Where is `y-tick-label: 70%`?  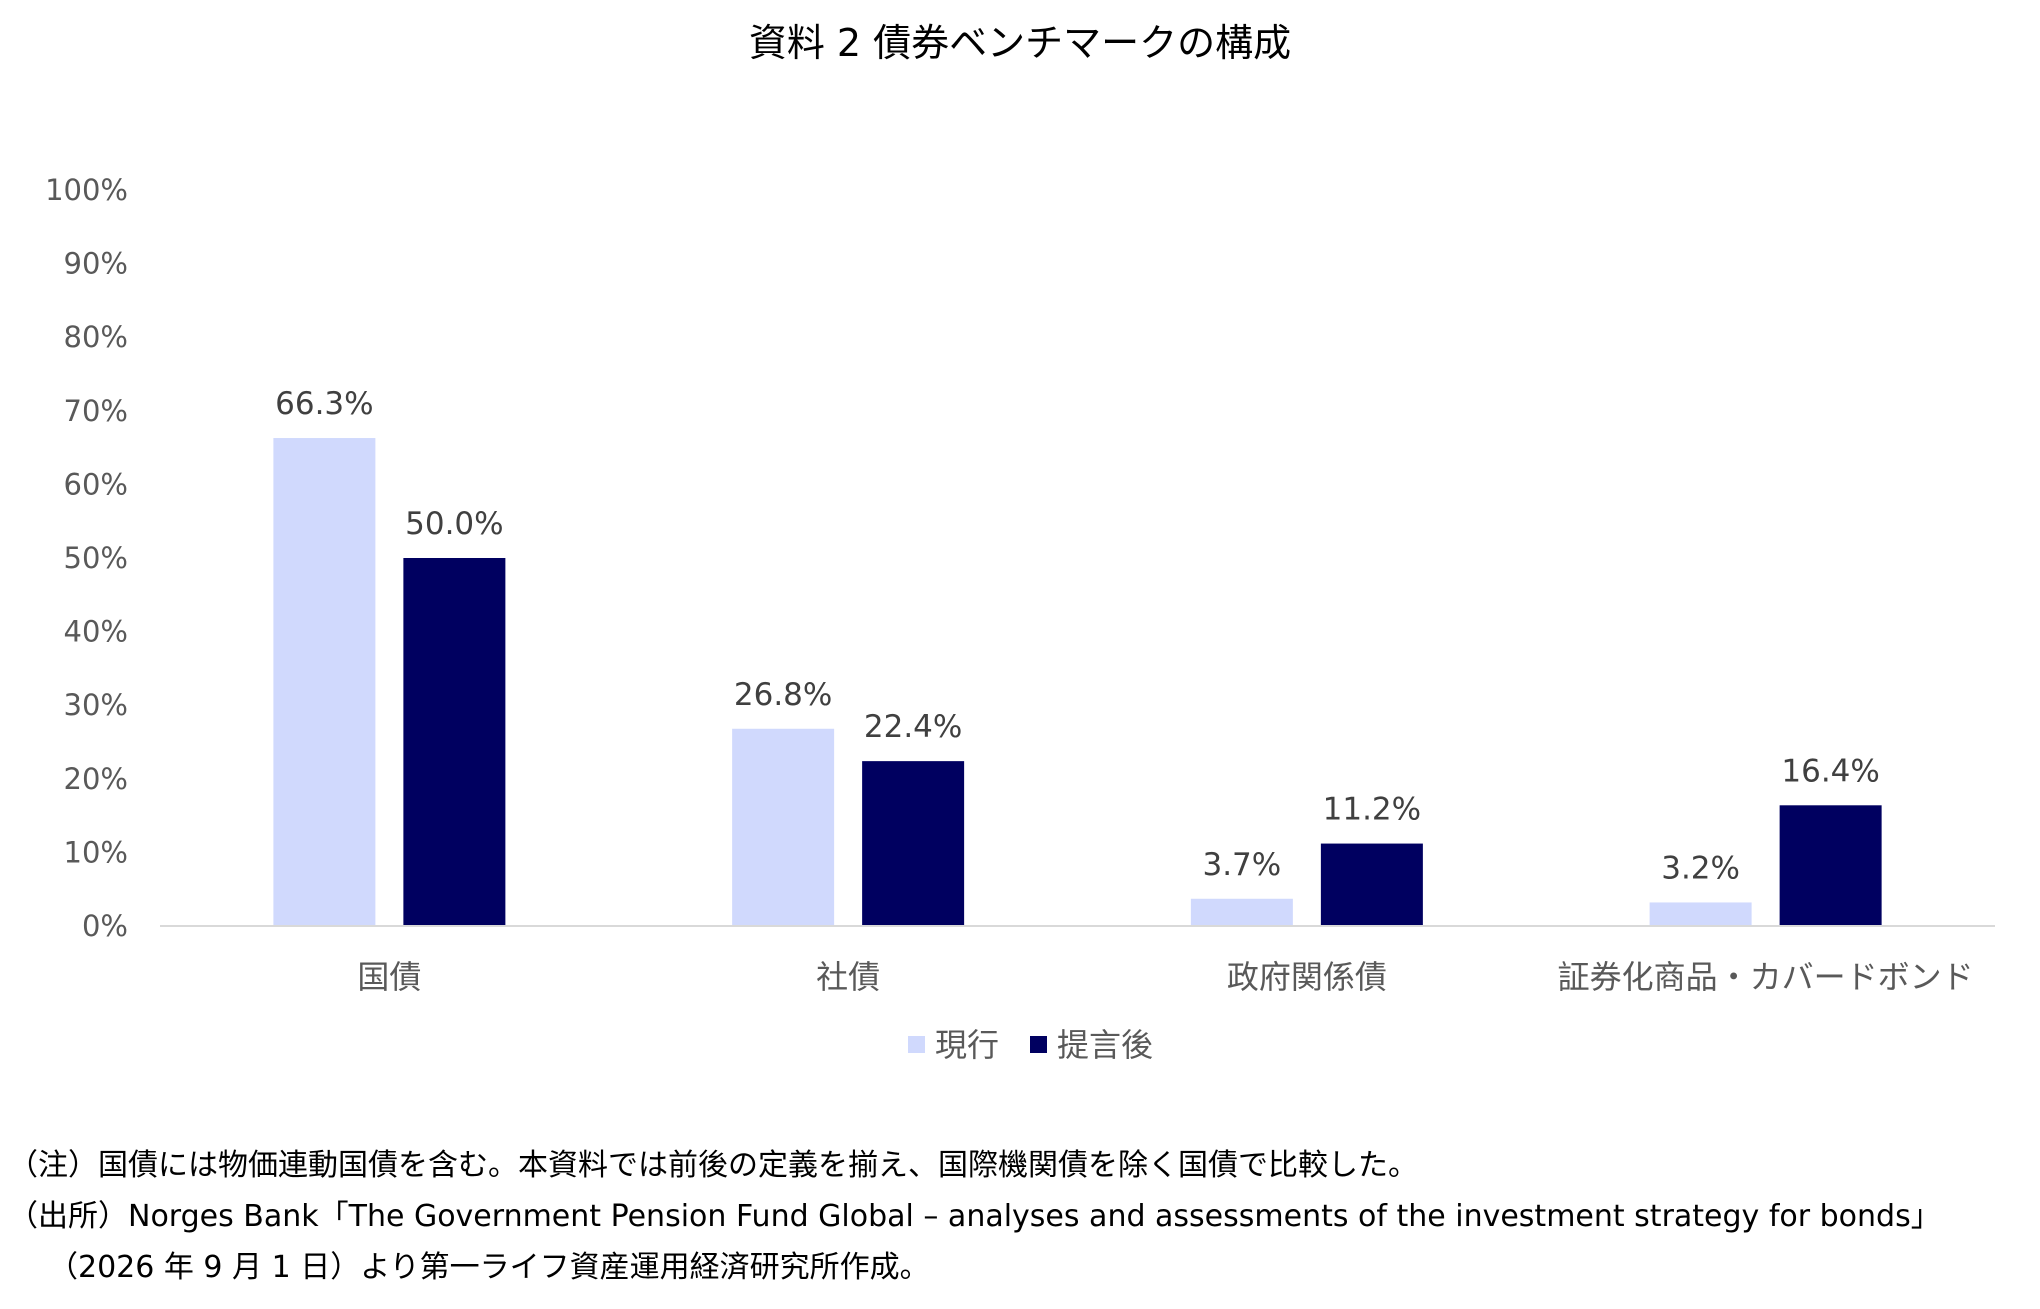 y-tick-label: 70% is located at coordinates (96, 411).